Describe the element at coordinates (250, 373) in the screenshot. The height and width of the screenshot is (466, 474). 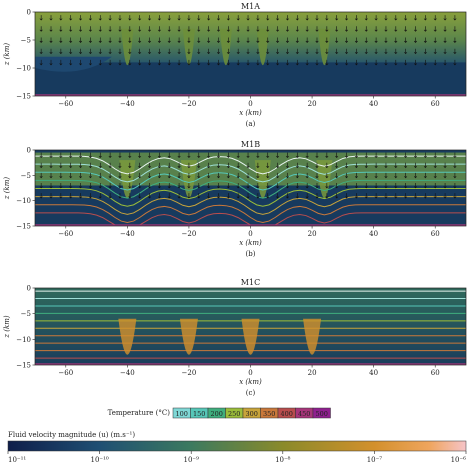
I see `x-tick-label: 0` at that location.